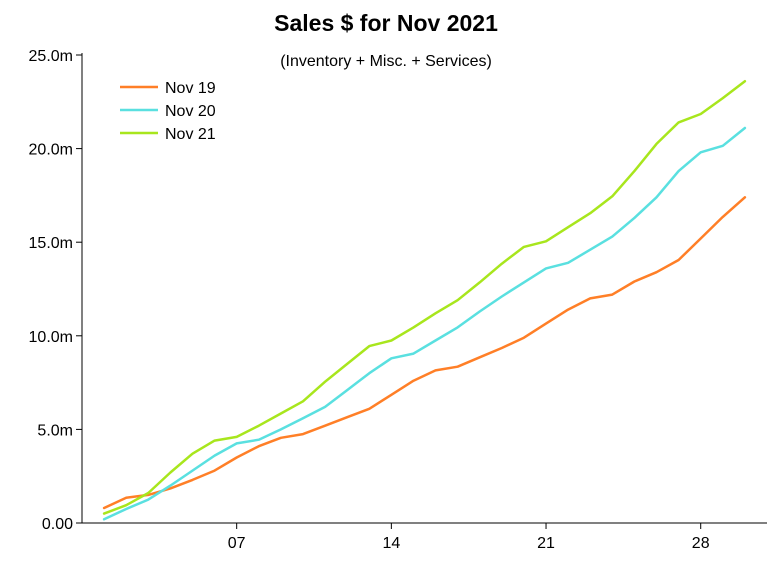  I want to click on y-tick-label: 10.0m, so click(51, 337).